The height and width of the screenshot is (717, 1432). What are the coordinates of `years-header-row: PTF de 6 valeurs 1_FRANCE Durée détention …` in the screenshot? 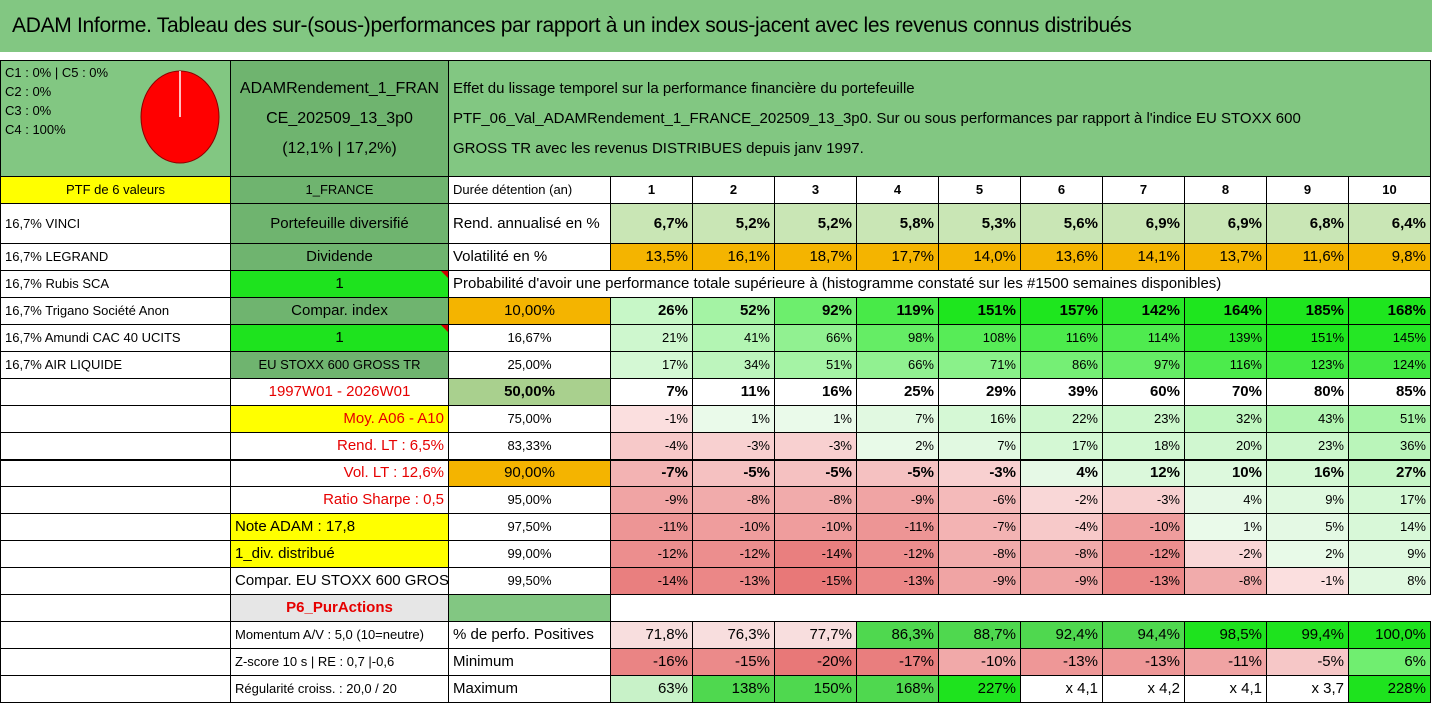 It's located at (715, 190).